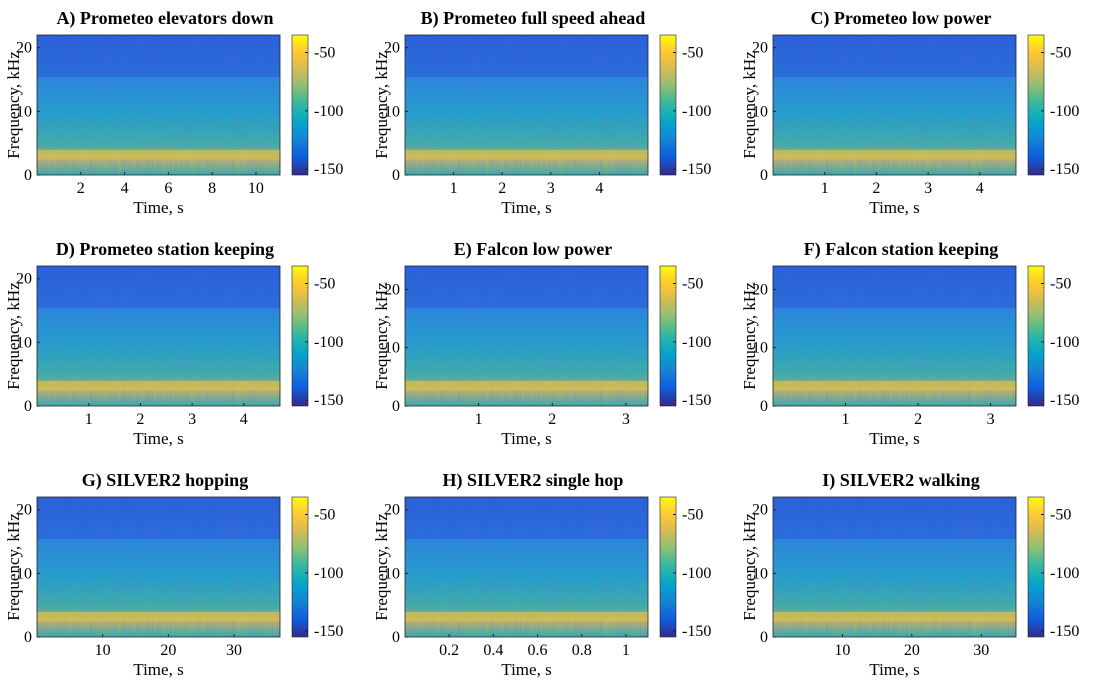  I want to click on panel-title: D) Prometeo station keeping, so click(165, 249).